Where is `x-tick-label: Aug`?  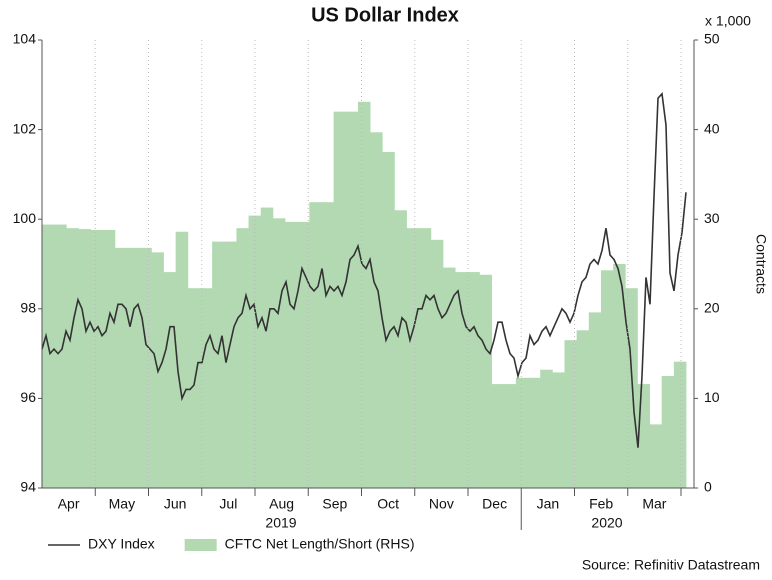 x-tick-label: Aug is located at coordinates (281, 504).